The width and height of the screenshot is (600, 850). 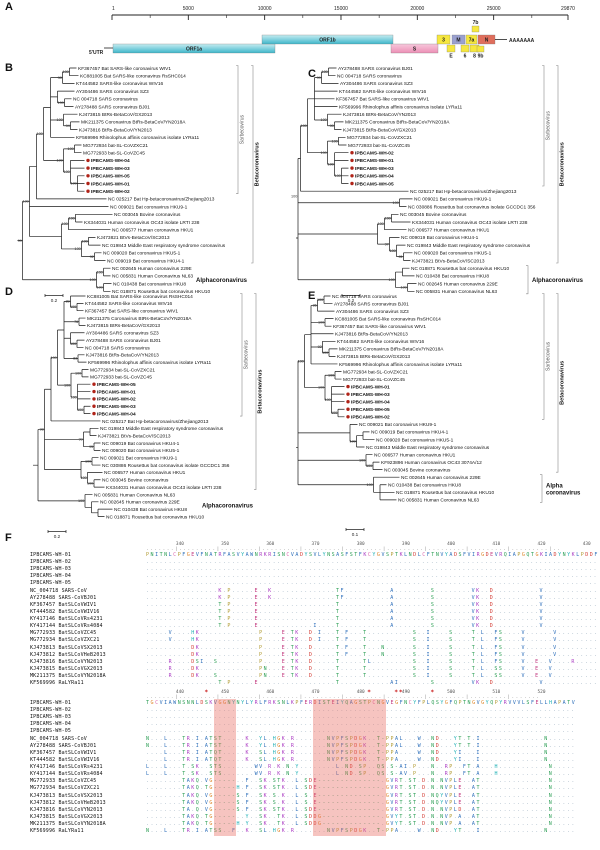 What do you see at coordinates (133, 238) in the screenshot?
I see `tree-tip-label: KJ473821 BtVs-BetaCoV/SC2013` at bounding box center [133, 238].